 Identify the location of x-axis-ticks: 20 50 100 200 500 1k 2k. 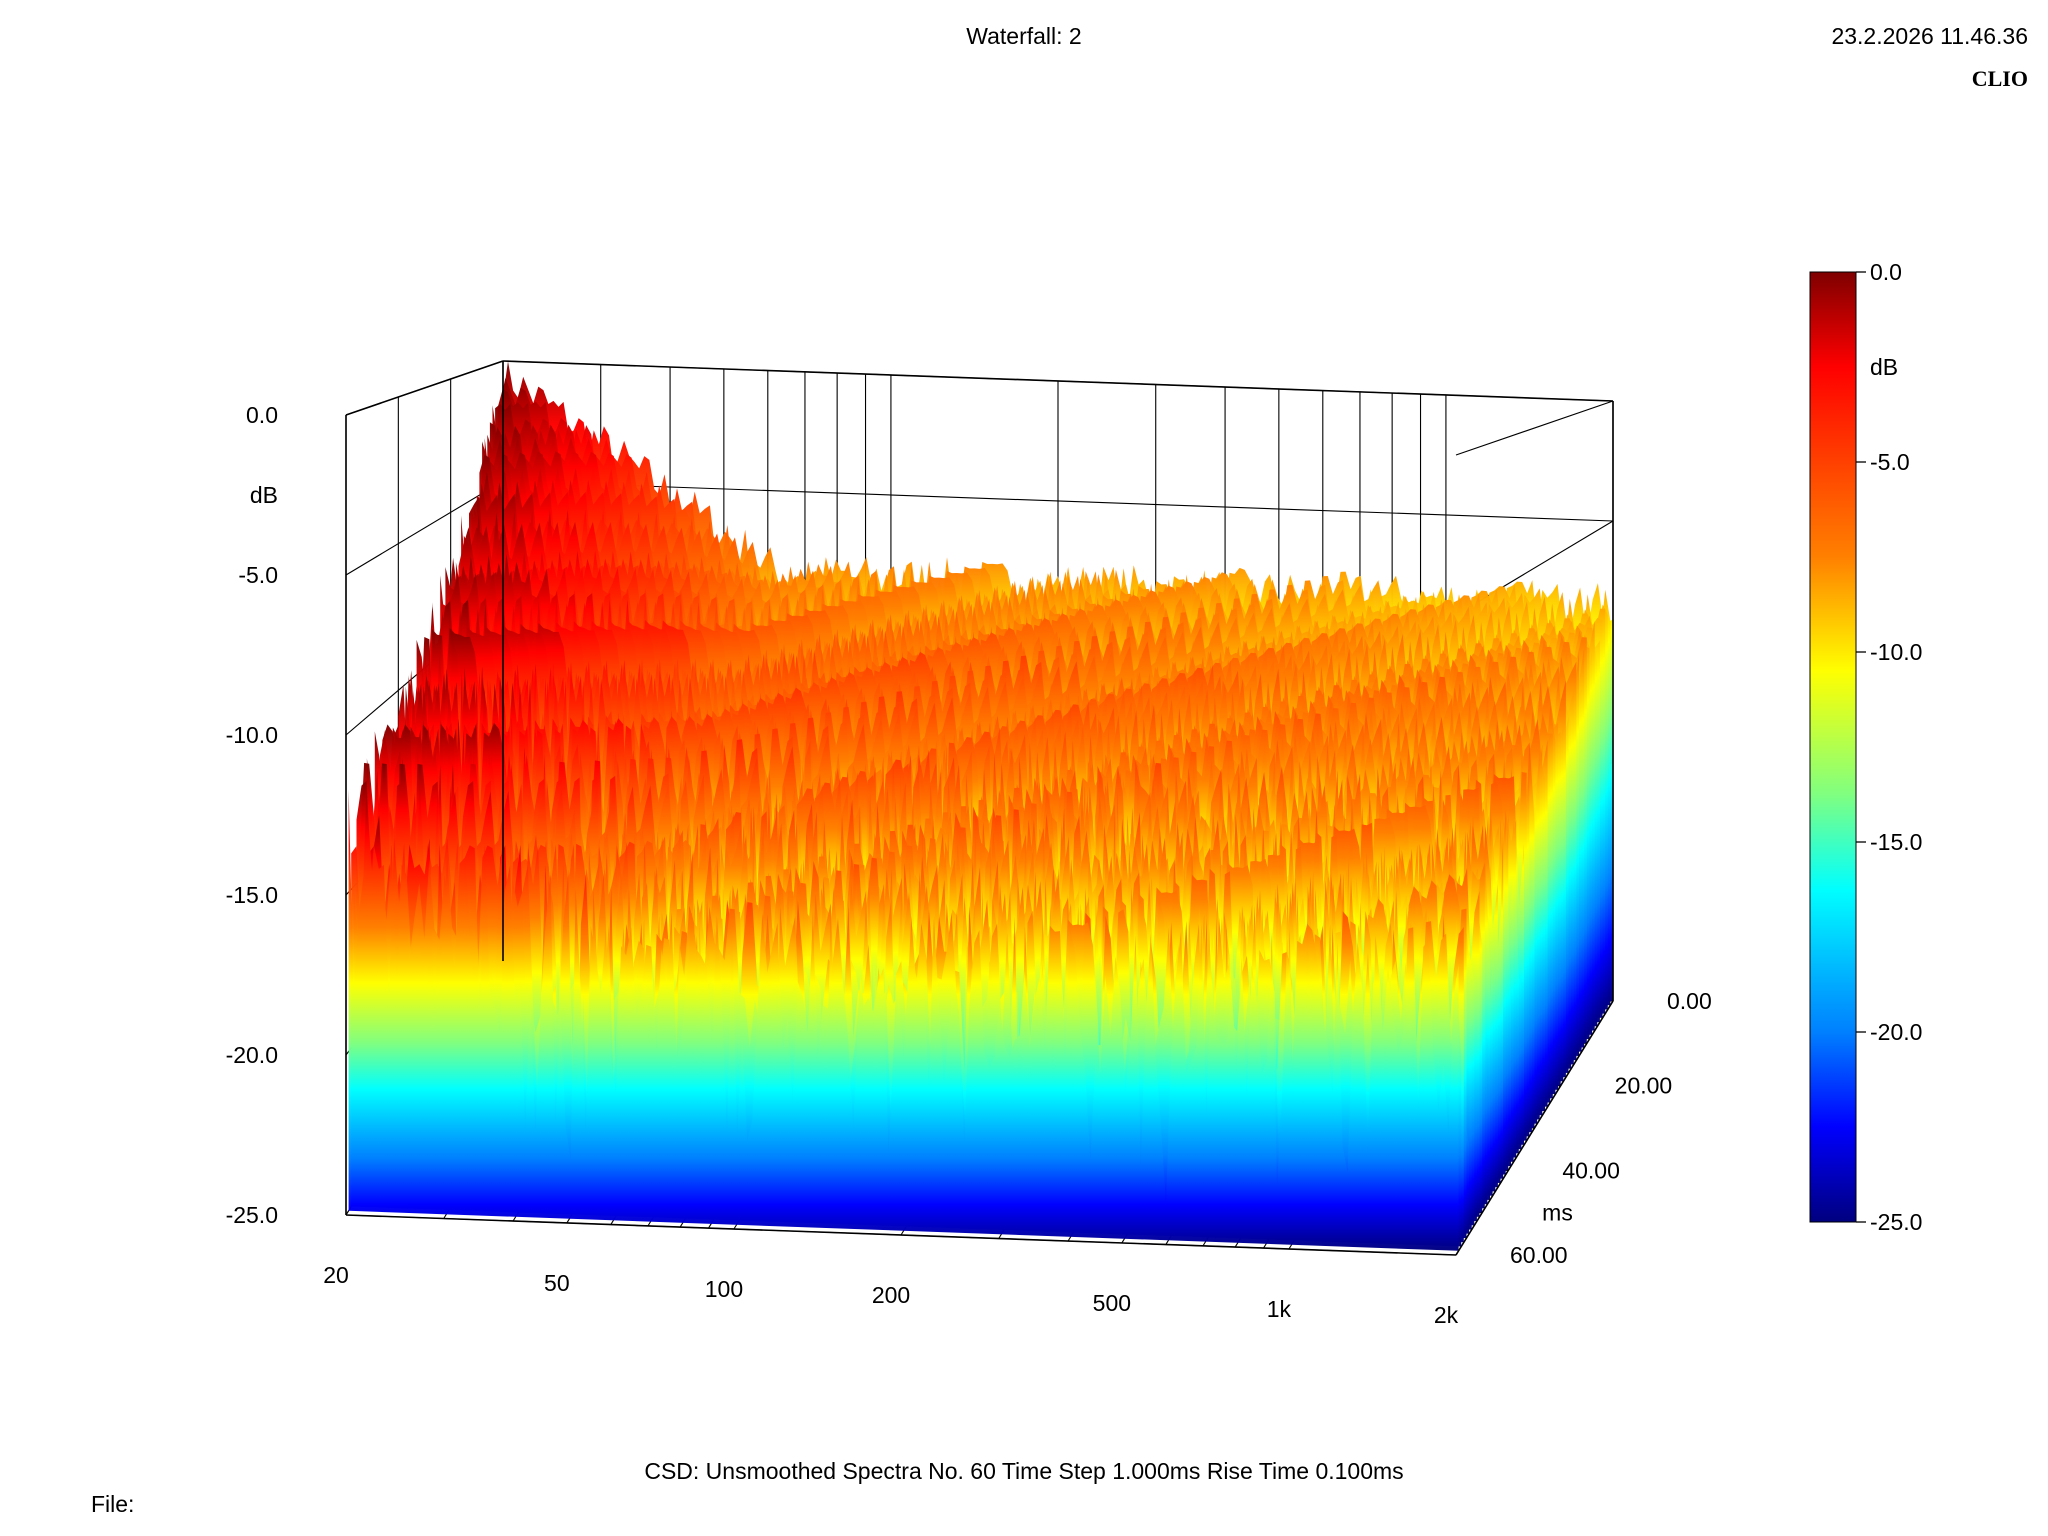
(890, 1295).